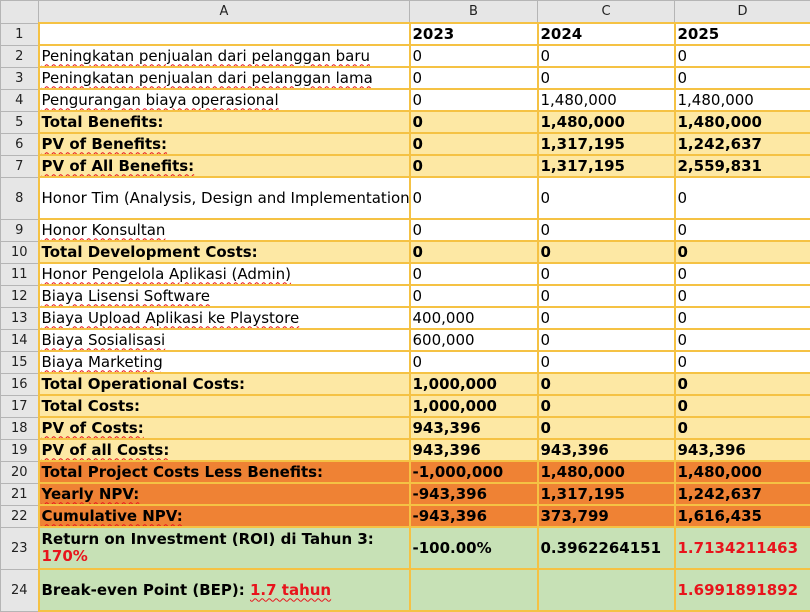  I want to click on cell-a14: Biaya Sosialisasi, so click(224, 340).